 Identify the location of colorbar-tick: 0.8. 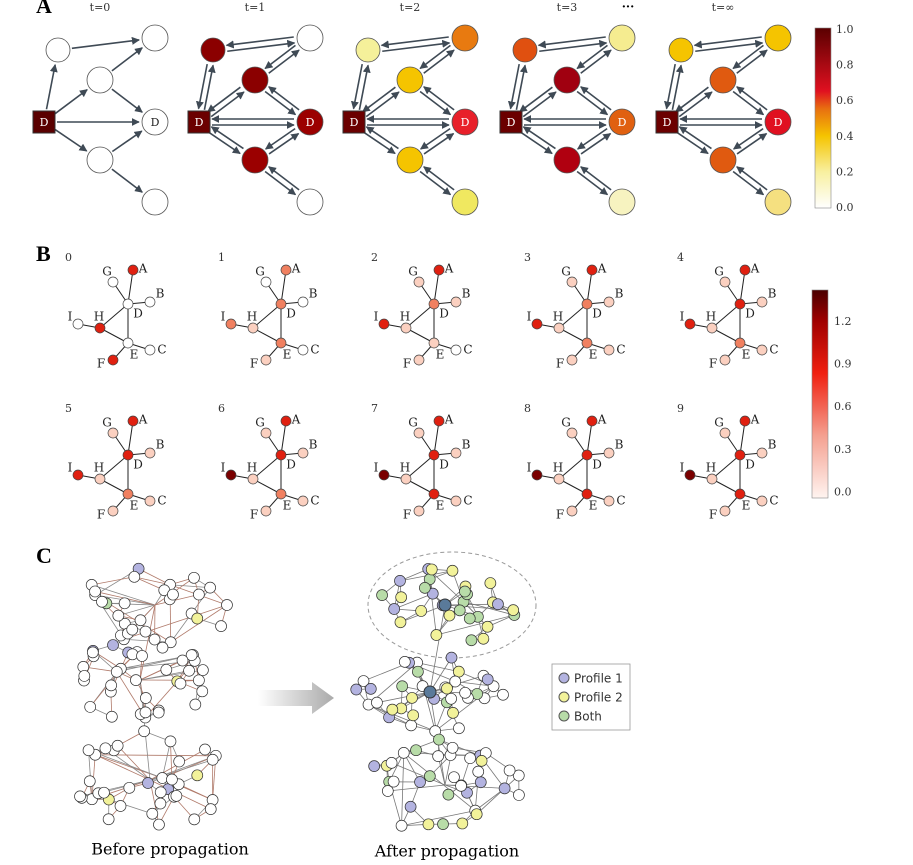
(845, 65).